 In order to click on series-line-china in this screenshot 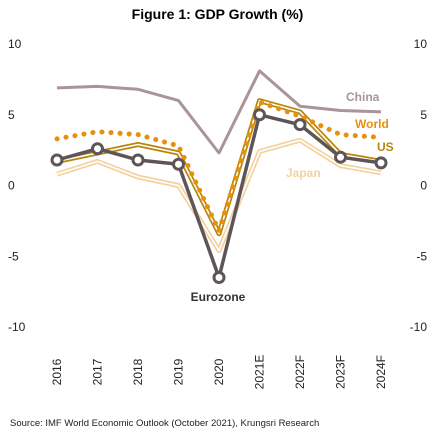, I will do `click(219, 112)`.